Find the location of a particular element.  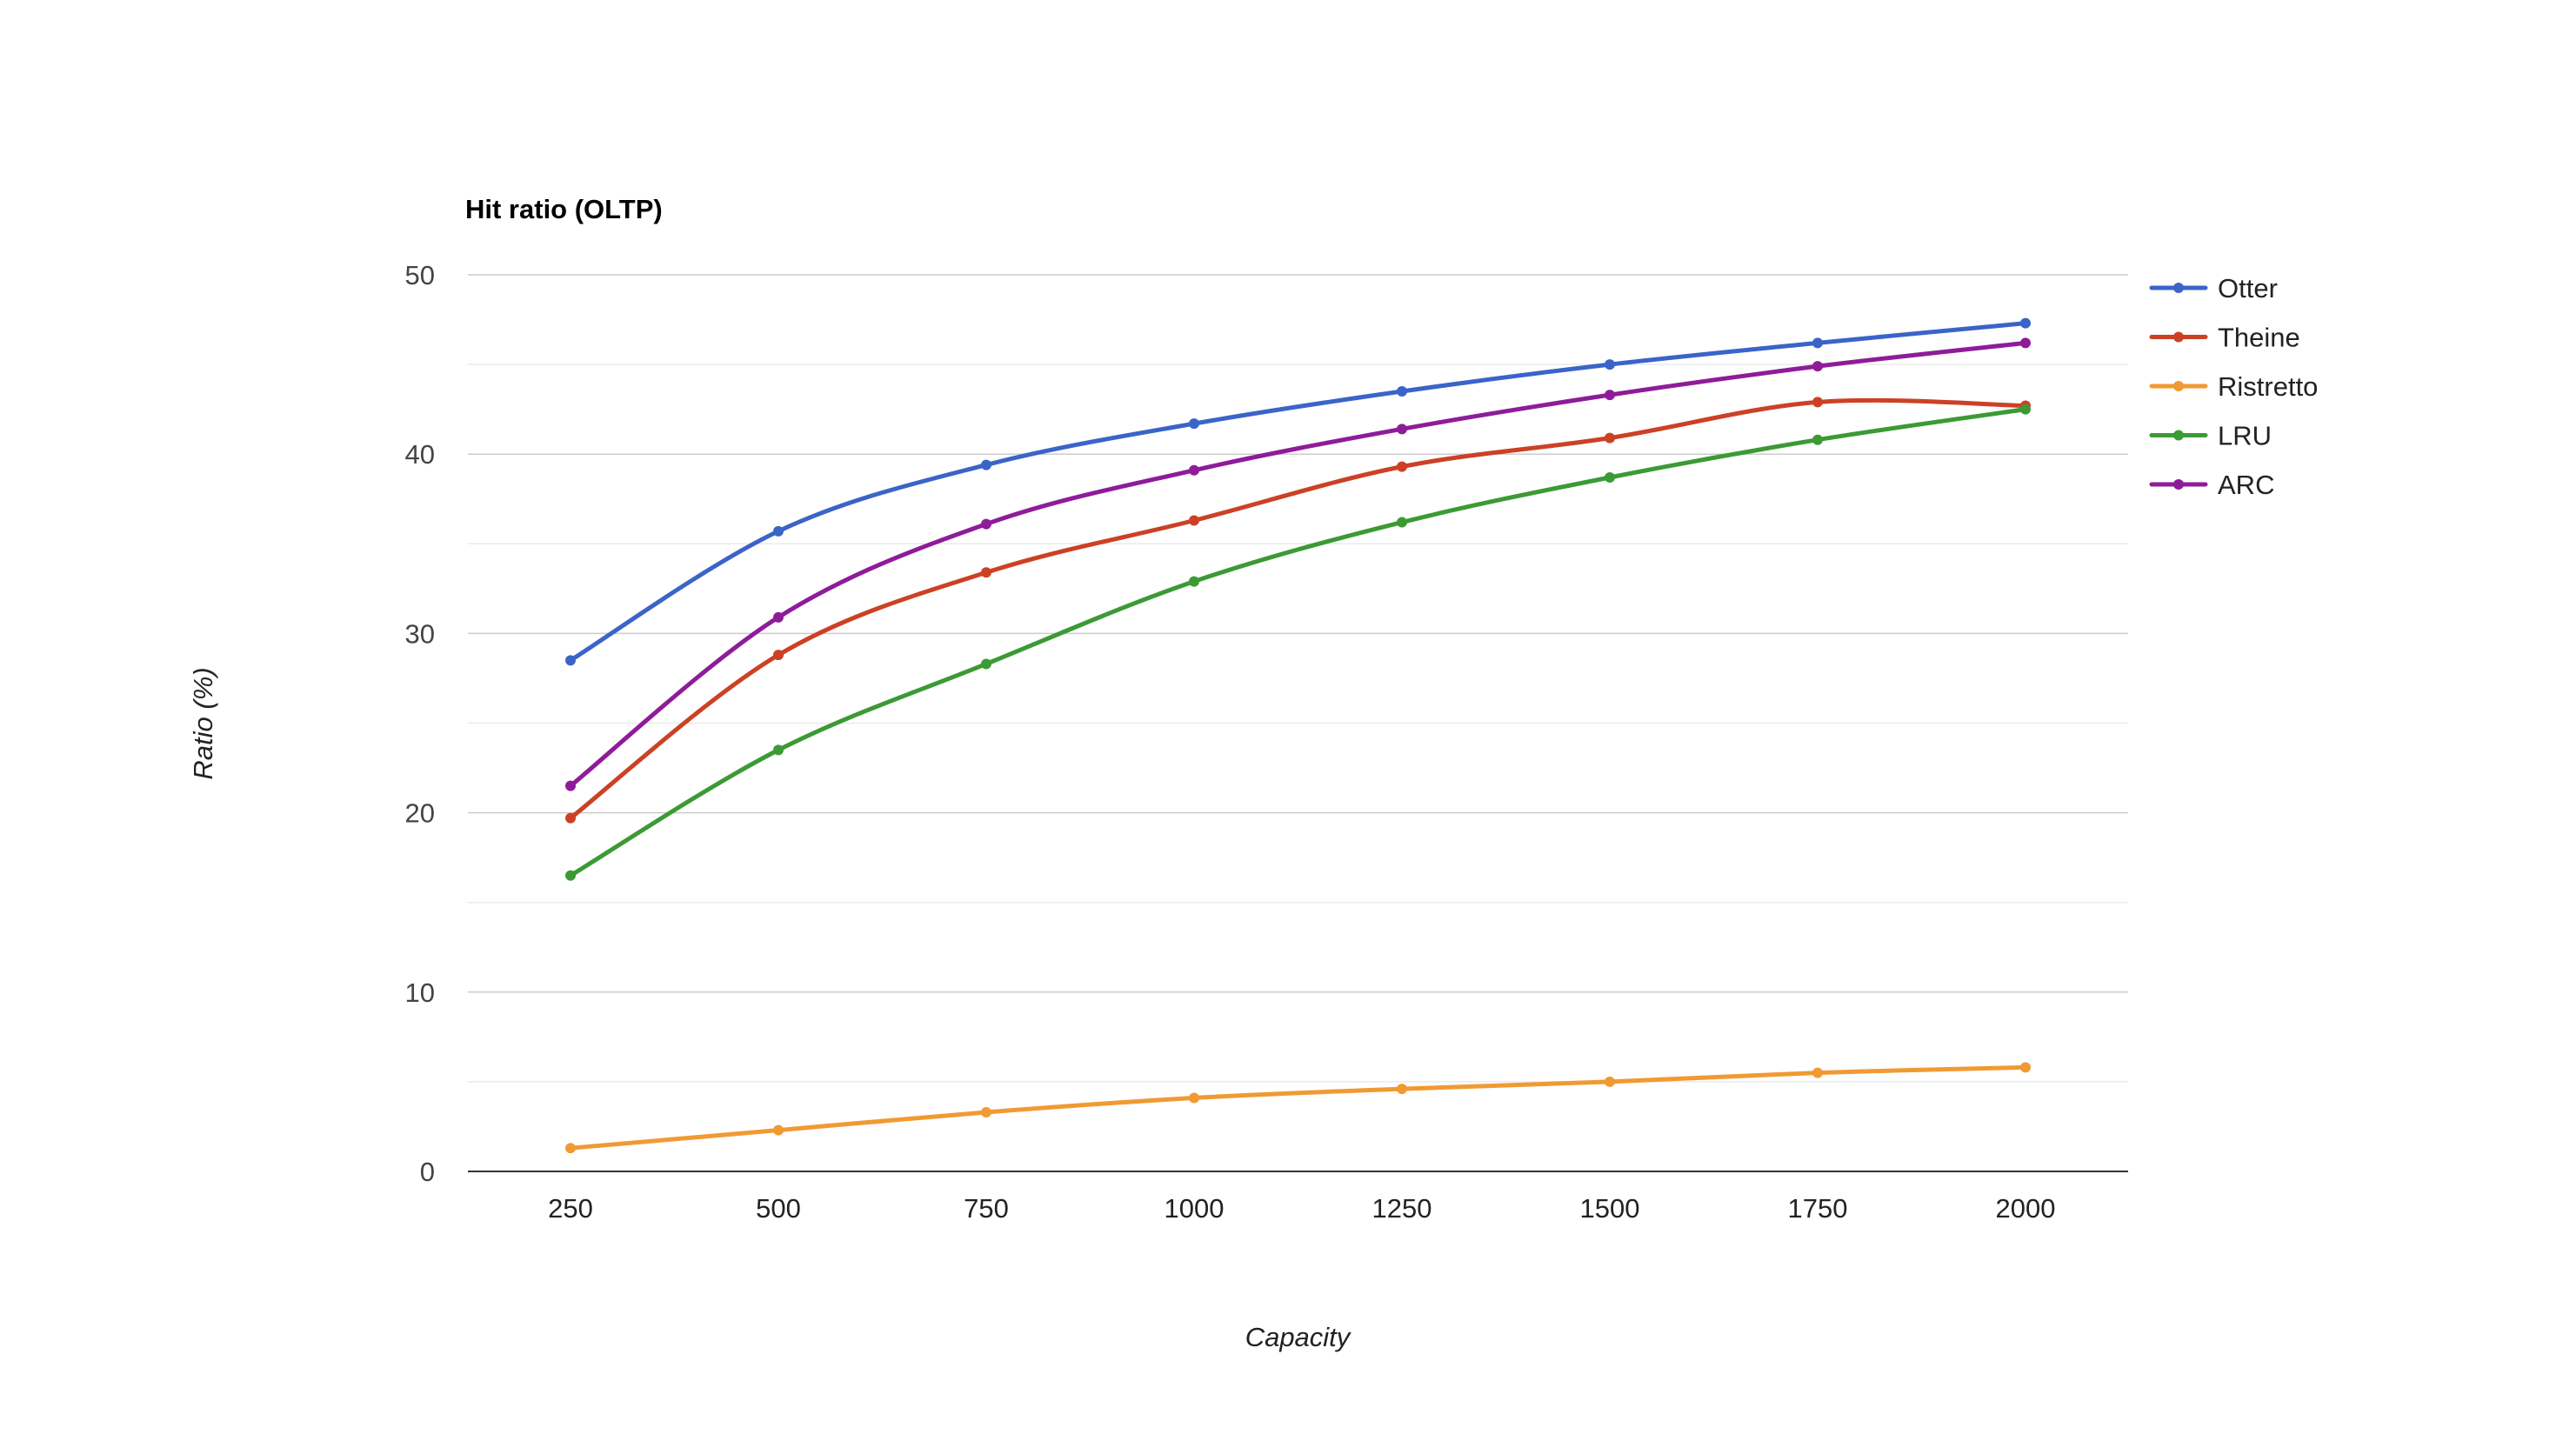

x-axis-label: Capacity is located at coordinates (1298, 1337).